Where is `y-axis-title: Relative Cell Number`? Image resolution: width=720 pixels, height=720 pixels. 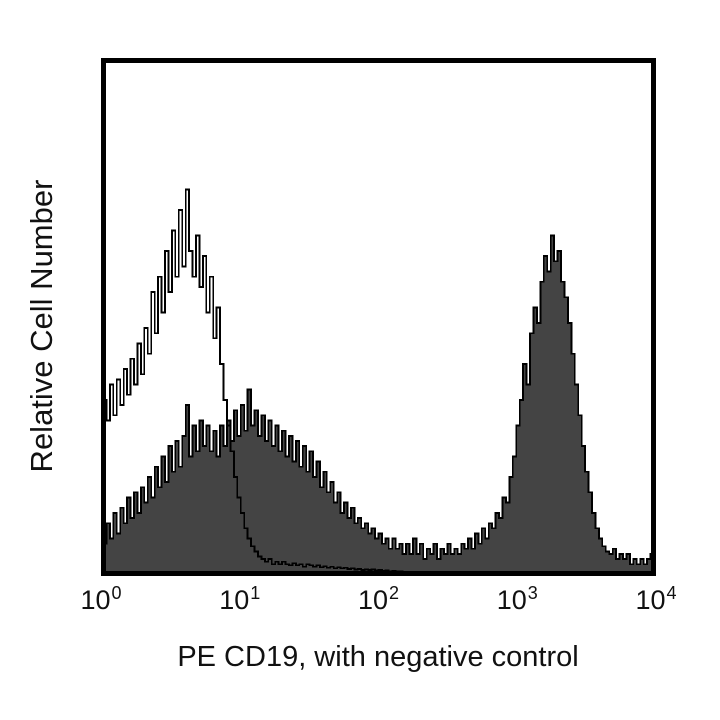 y-axis-title: Relative Cell Number is located at coordinates (41, 326).